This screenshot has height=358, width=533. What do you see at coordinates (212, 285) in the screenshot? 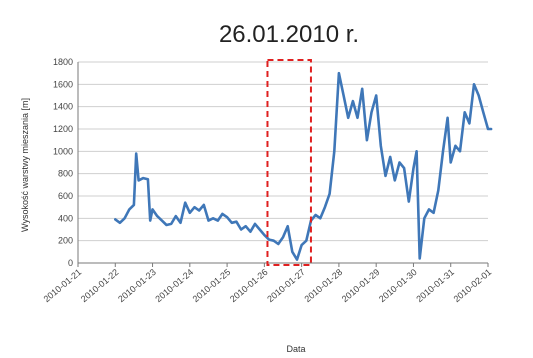
I see `x-tick-label: 2010-01-25` at bounding box center [212, 285].